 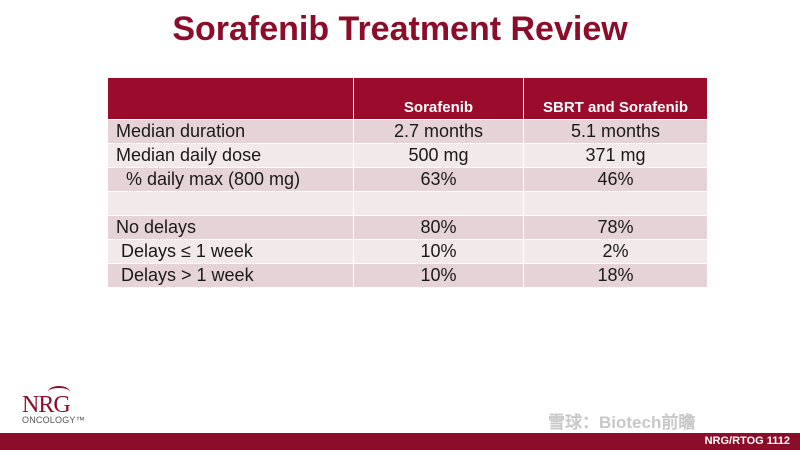 What do you see at coordinates (230, 155) in the screenshot?
I see `row-label: Median daily dose` at bounding box center [230, 155].